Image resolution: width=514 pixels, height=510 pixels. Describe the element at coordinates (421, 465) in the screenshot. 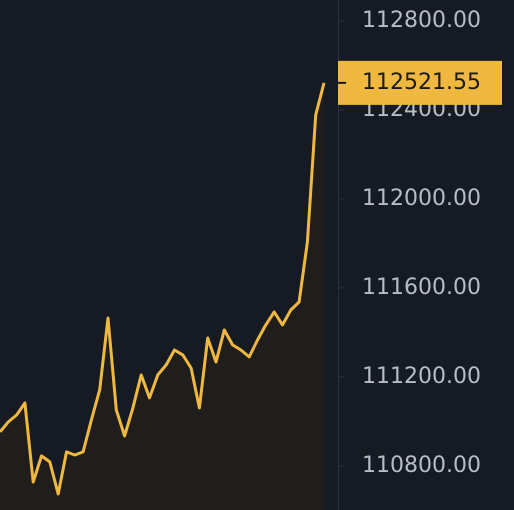

I see `y-tick-label: 110800.00` at that location.